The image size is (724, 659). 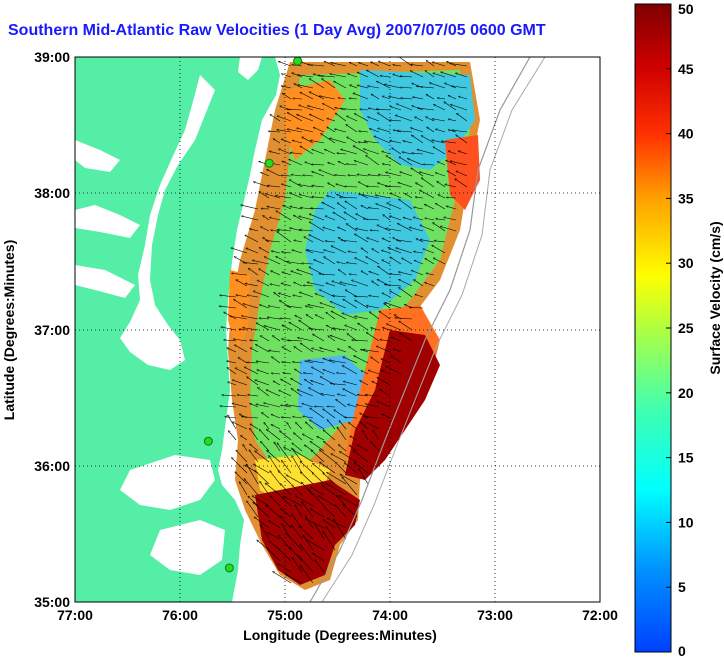 What do you see at coordinates (495, 615) in the screenshot?
I see `x-tick-label: 73:00` at bounding box center [495, 615].